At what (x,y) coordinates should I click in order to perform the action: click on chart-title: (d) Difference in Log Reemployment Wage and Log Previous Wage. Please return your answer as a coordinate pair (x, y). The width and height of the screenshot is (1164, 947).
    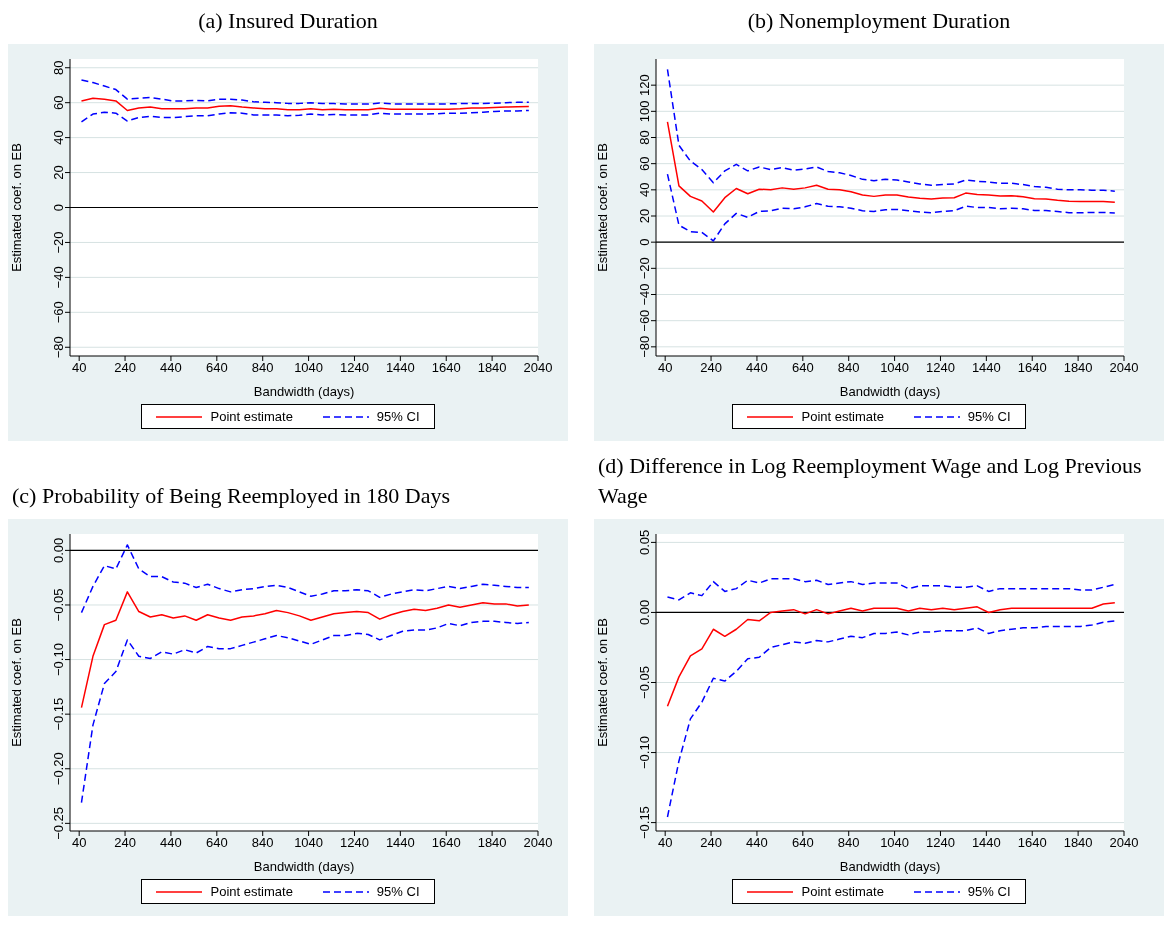
    Looking at the image, I should click on (870, 481).